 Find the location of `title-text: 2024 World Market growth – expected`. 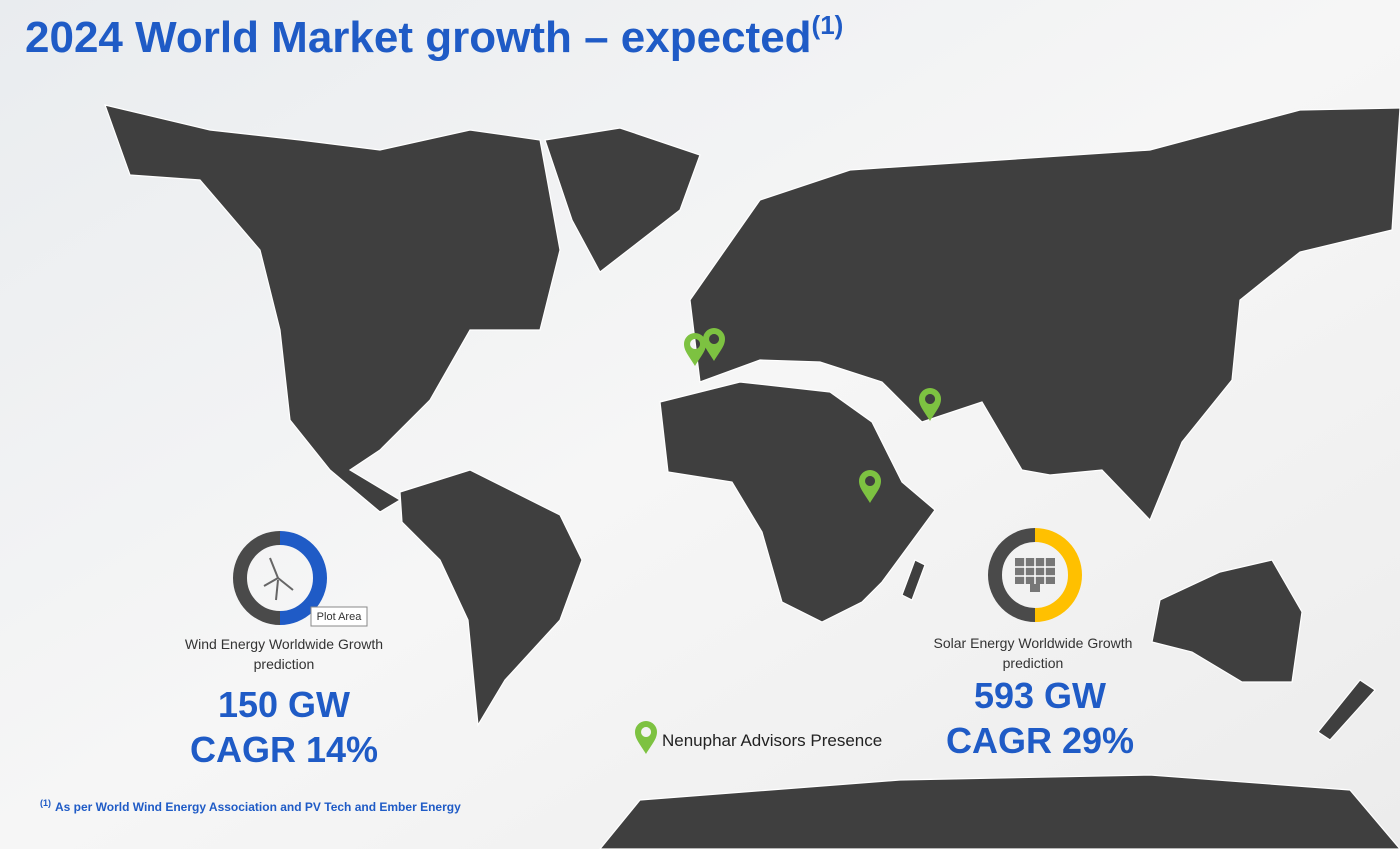

title-text: 2024 World Market growth – expected is located at coordinates (418, 37).